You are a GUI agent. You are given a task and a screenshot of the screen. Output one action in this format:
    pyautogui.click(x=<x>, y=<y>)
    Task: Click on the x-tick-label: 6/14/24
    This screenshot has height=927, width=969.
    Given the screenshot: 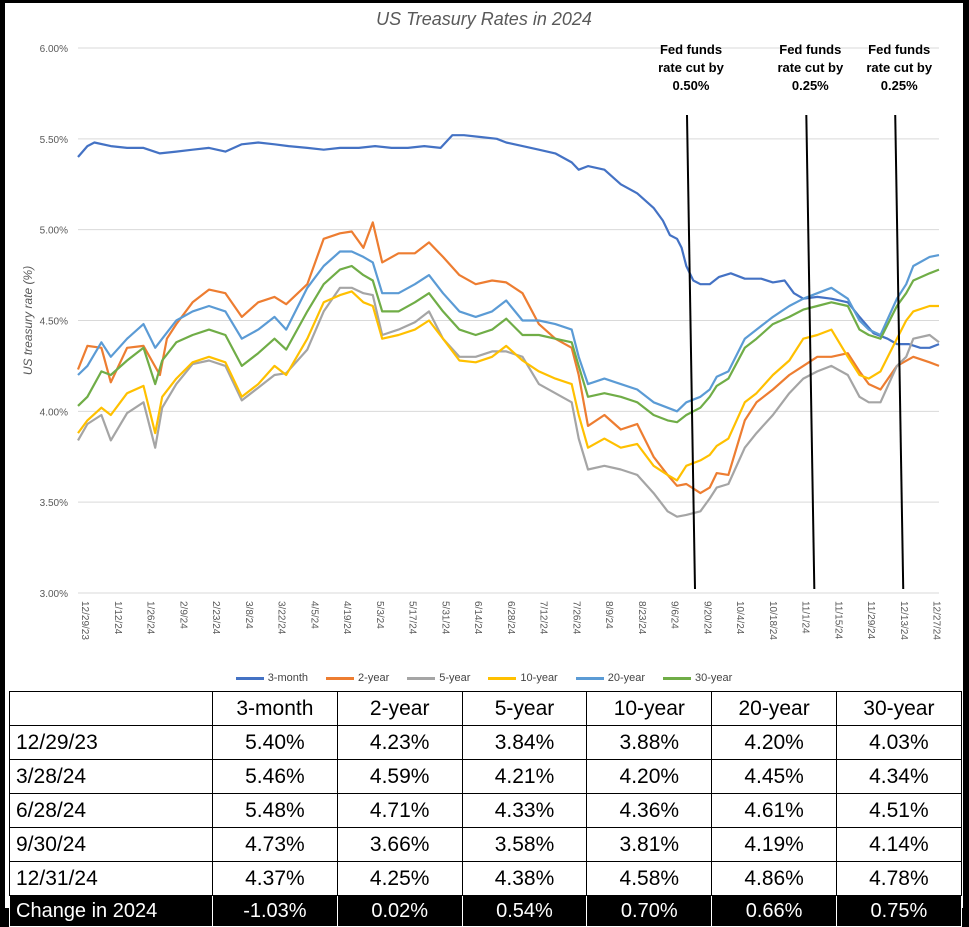 What is the action you would take?
    pyautogui.click(x=477, y=618)
    